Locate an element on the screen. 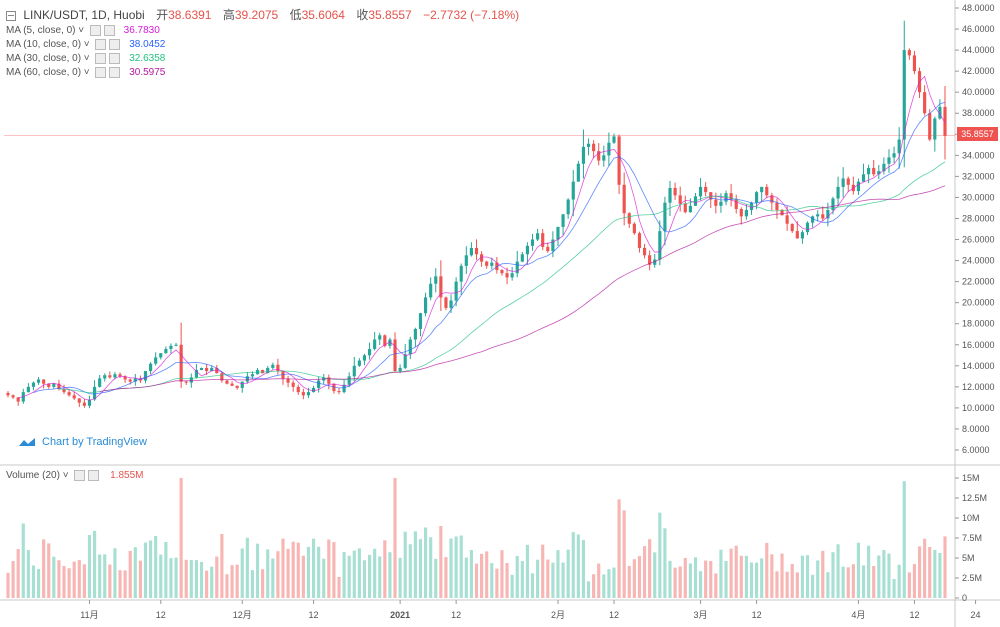 The width and height of the screenshot is (1000, 627). ma5-legend: MA (5, close, 0) ˅ 36.7830 is located at coordinates (83, 31).